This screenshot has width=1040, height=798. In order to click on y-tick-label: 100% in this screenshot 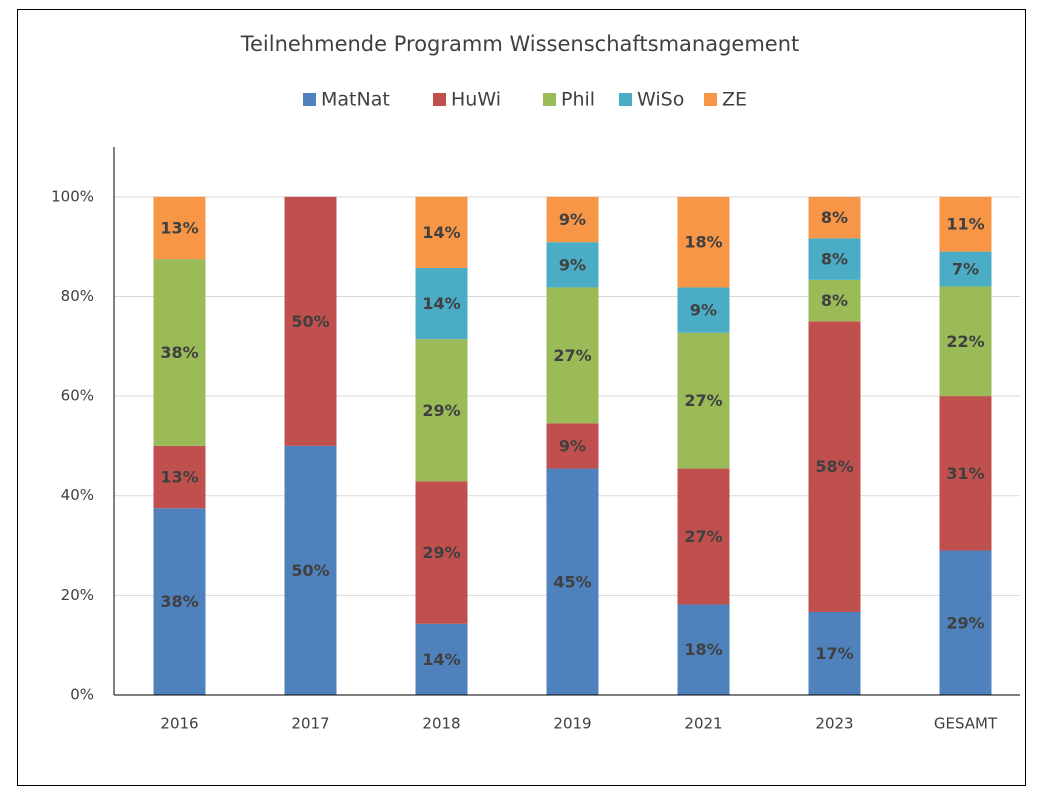, I will do `click(72, 196)`.